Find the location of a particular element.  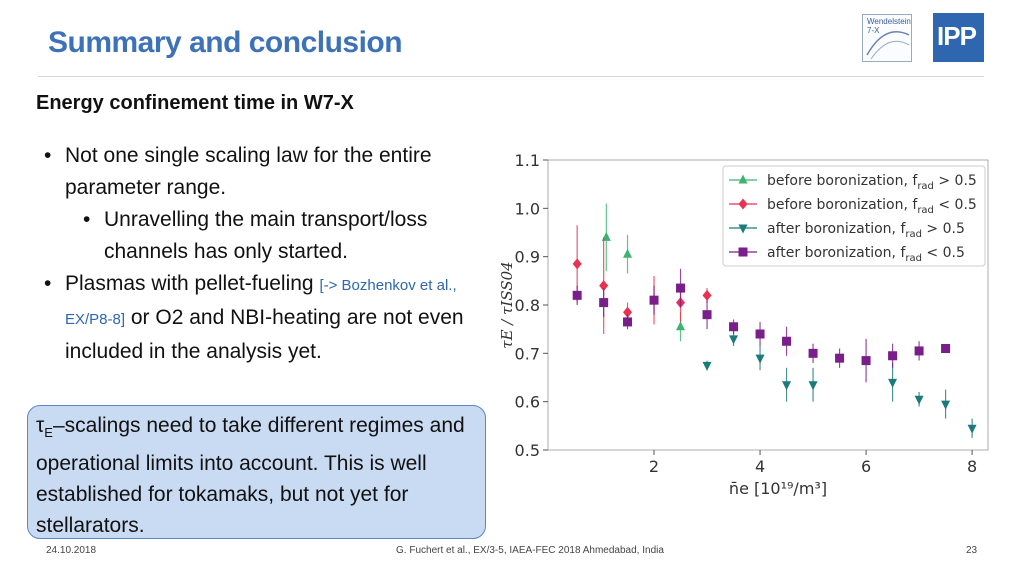

legend-label: after boronization, frad < 0.5 is located at coordinates (866, 254).